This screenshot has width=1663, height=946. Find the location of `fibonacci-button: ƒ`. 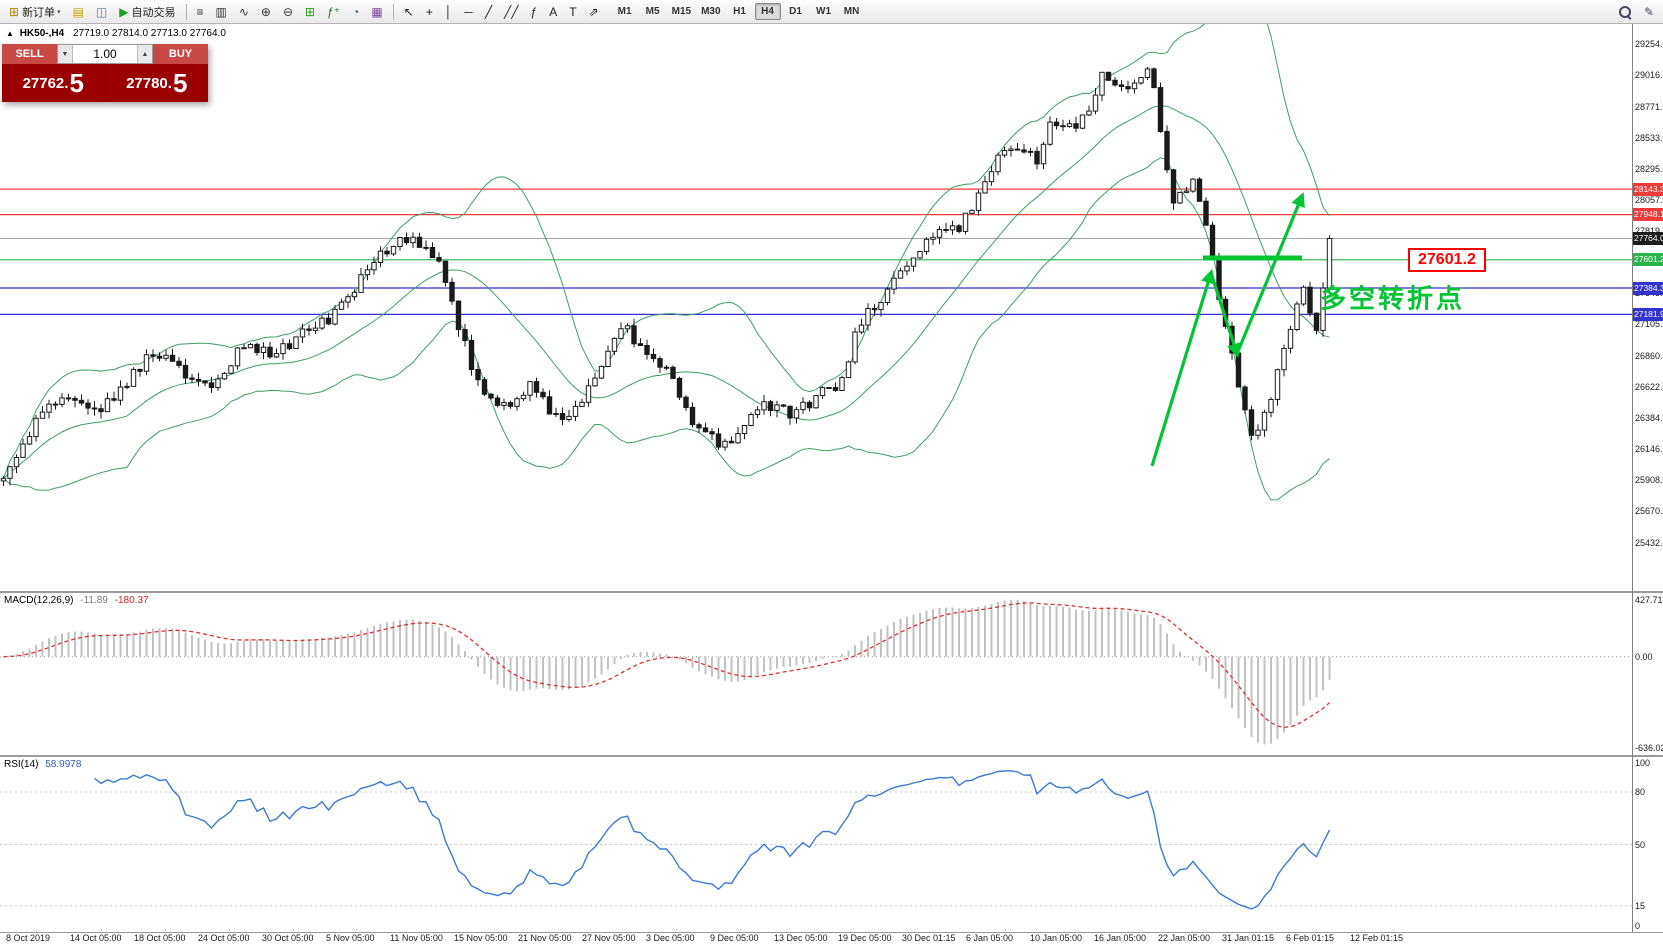

fibonacci-button: ƒ is located at coordinates (534, 12).